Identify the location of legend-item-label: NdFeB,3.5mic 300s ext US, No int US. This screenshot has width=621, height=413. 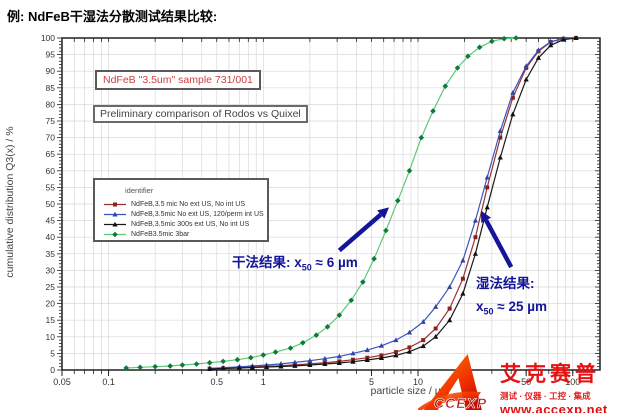
(190, 224).